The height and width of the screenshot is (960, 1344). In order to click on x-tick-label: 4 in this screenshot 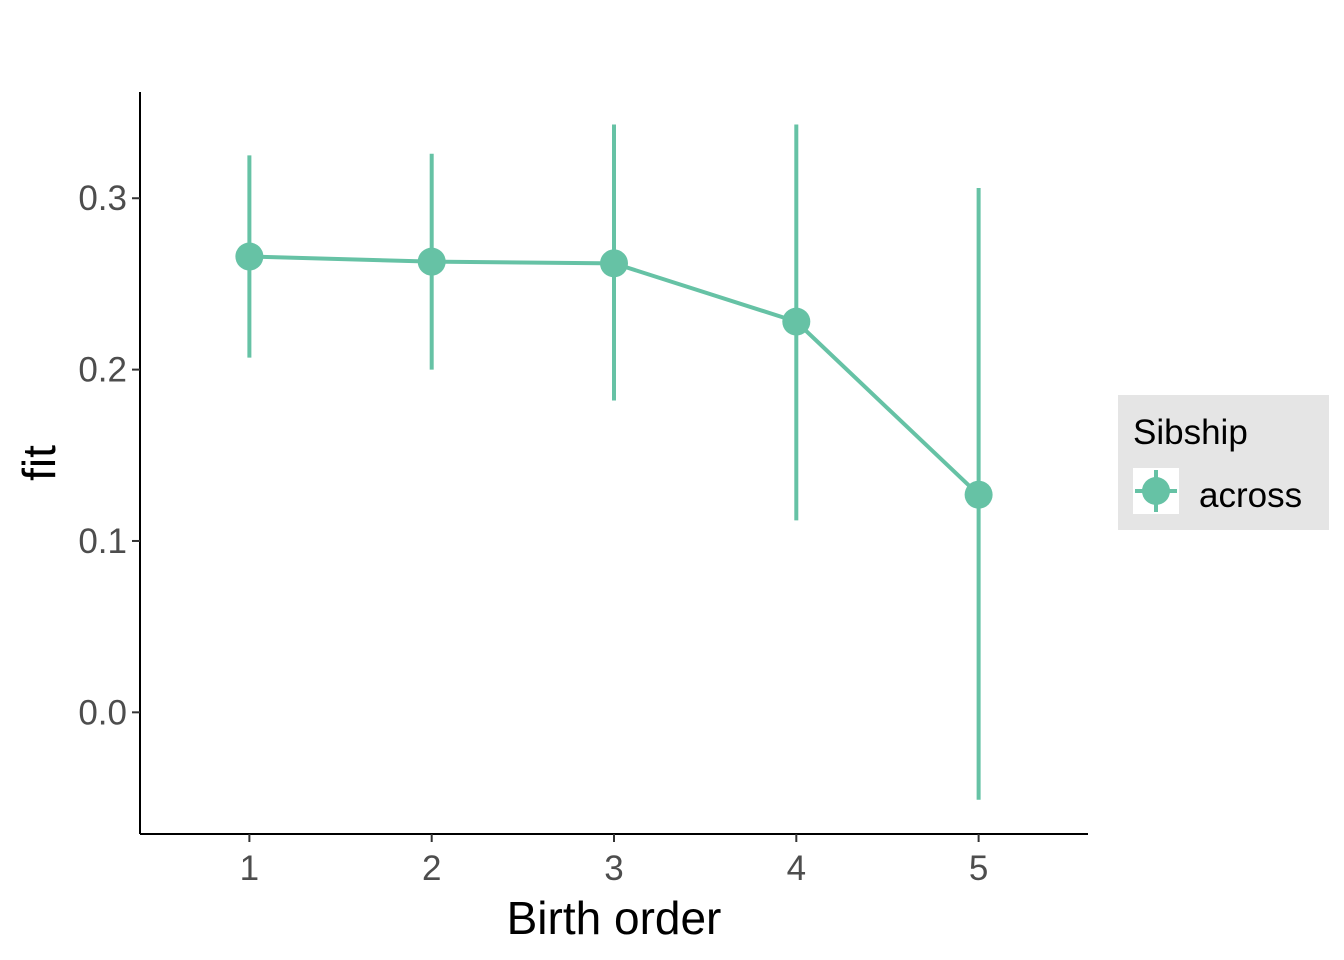, I will do `click(796, 868)`.